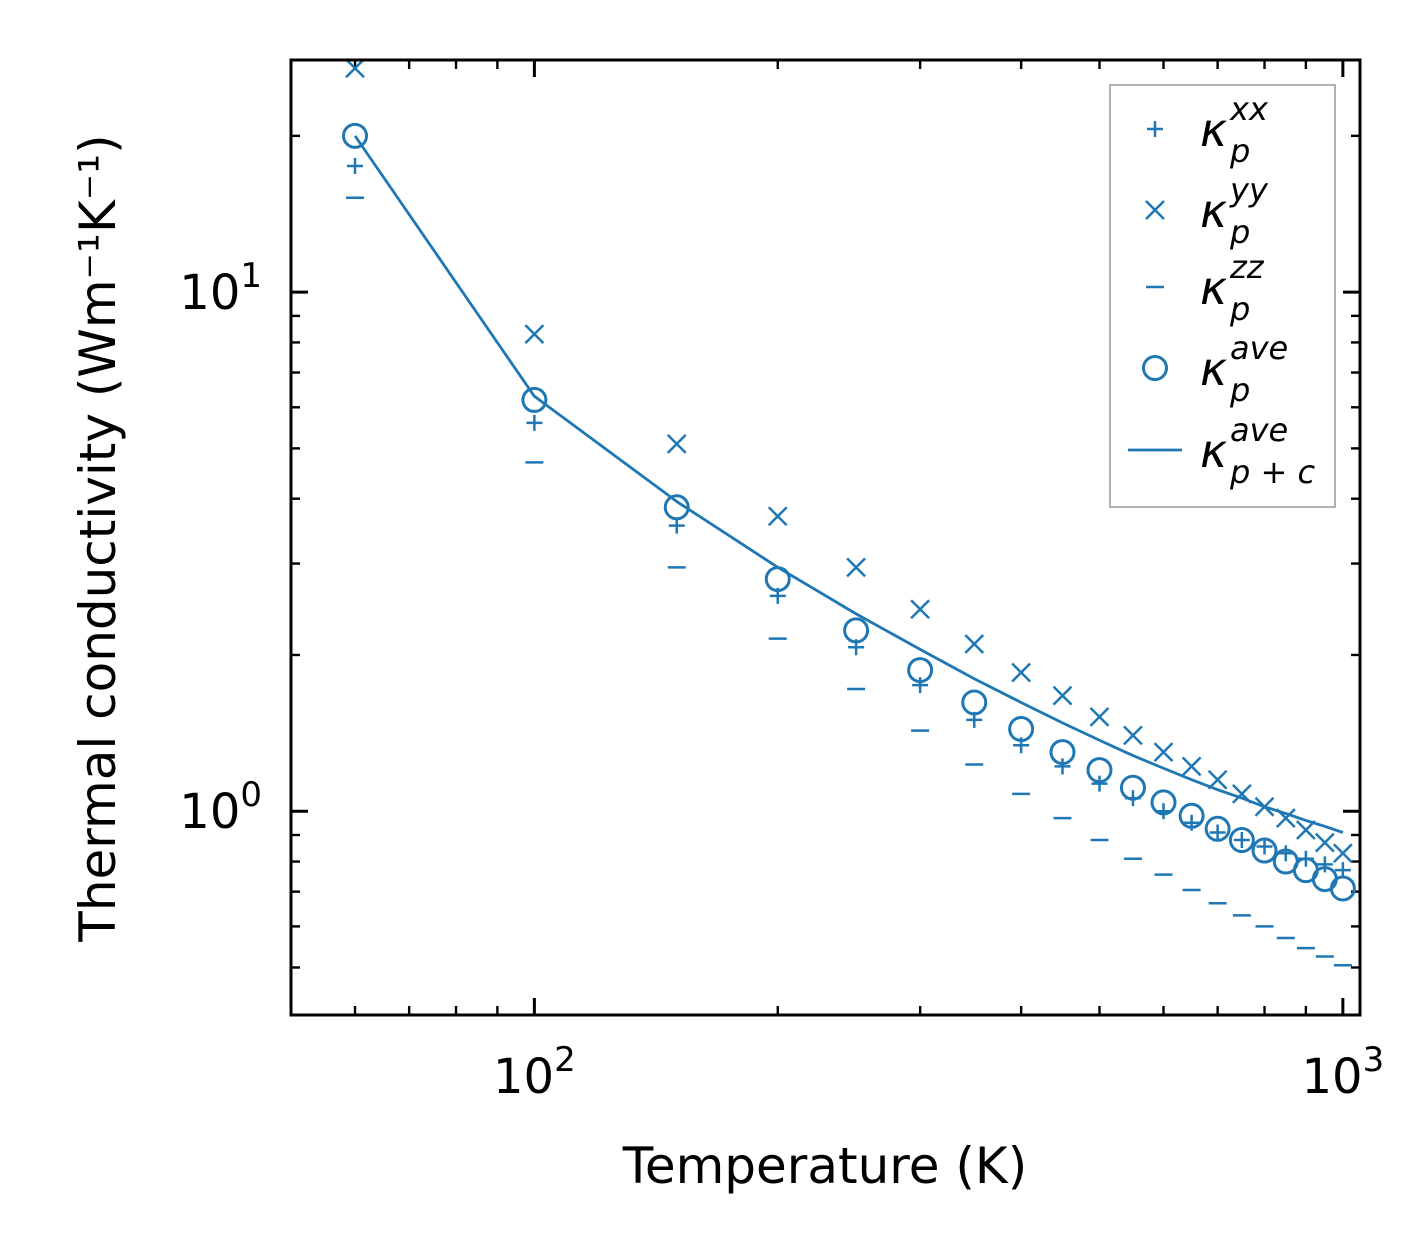 The width and height of the screenshot is (1421, 1254). What do you see at coordinates (1155, 129) in the screenshot?
I see `legend-marker-xx` at bounding box center [1155, 129].